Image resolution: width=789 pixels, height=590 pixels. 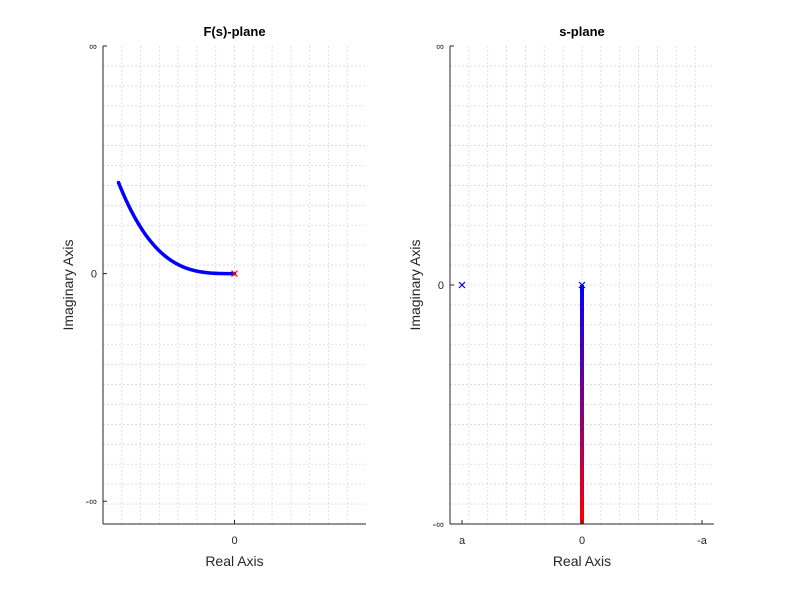 What do you see at coordinates (462, 541) in the screenshot?
I see `s-plane-x-tick-label: a` at bounding box center [462, 541].